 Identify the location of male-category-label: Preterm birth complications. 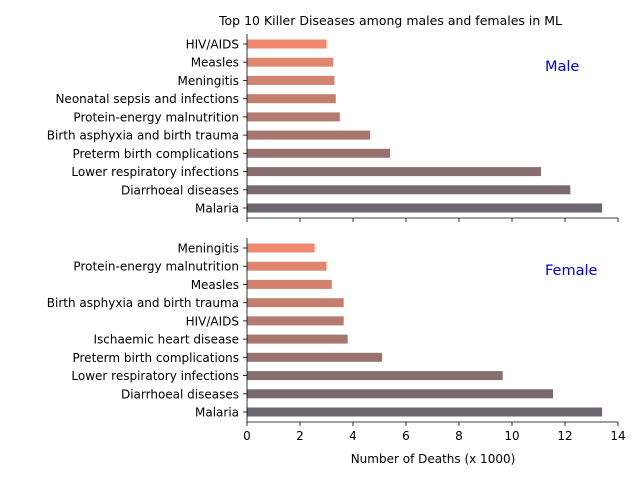
(155, 154).